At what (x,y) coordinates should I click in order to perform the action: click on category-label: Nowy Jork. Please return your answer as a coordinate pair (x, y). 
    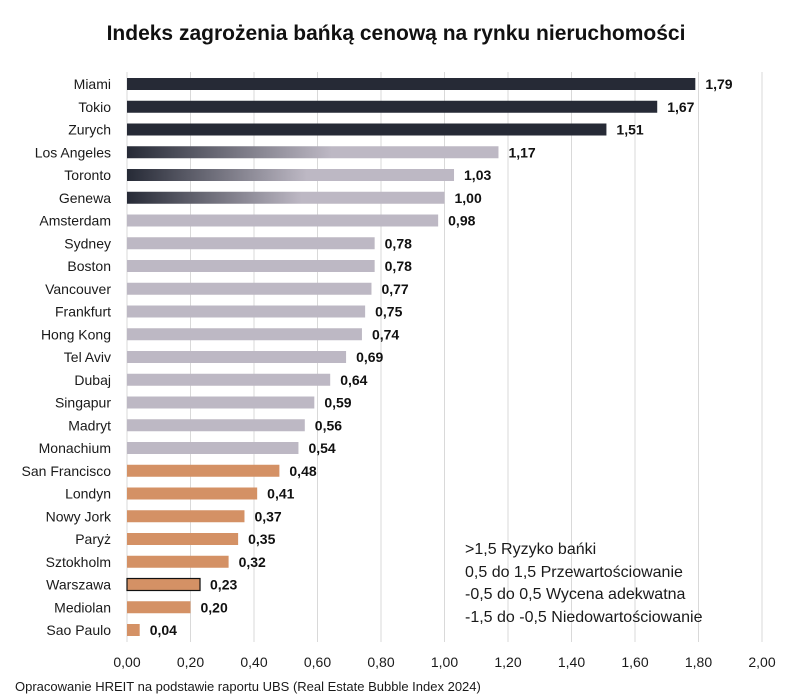
    Looking at the image, I should click on (79, 516).